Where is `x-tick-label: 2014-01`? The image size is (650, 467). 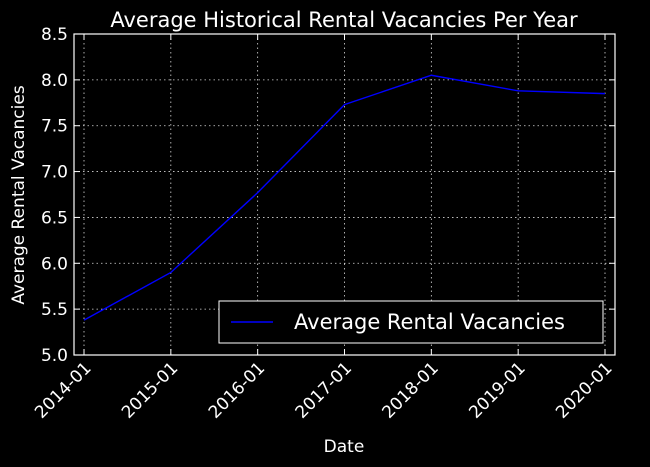 x-tick-label: 2014-01 is located at coordinates (63, 390).